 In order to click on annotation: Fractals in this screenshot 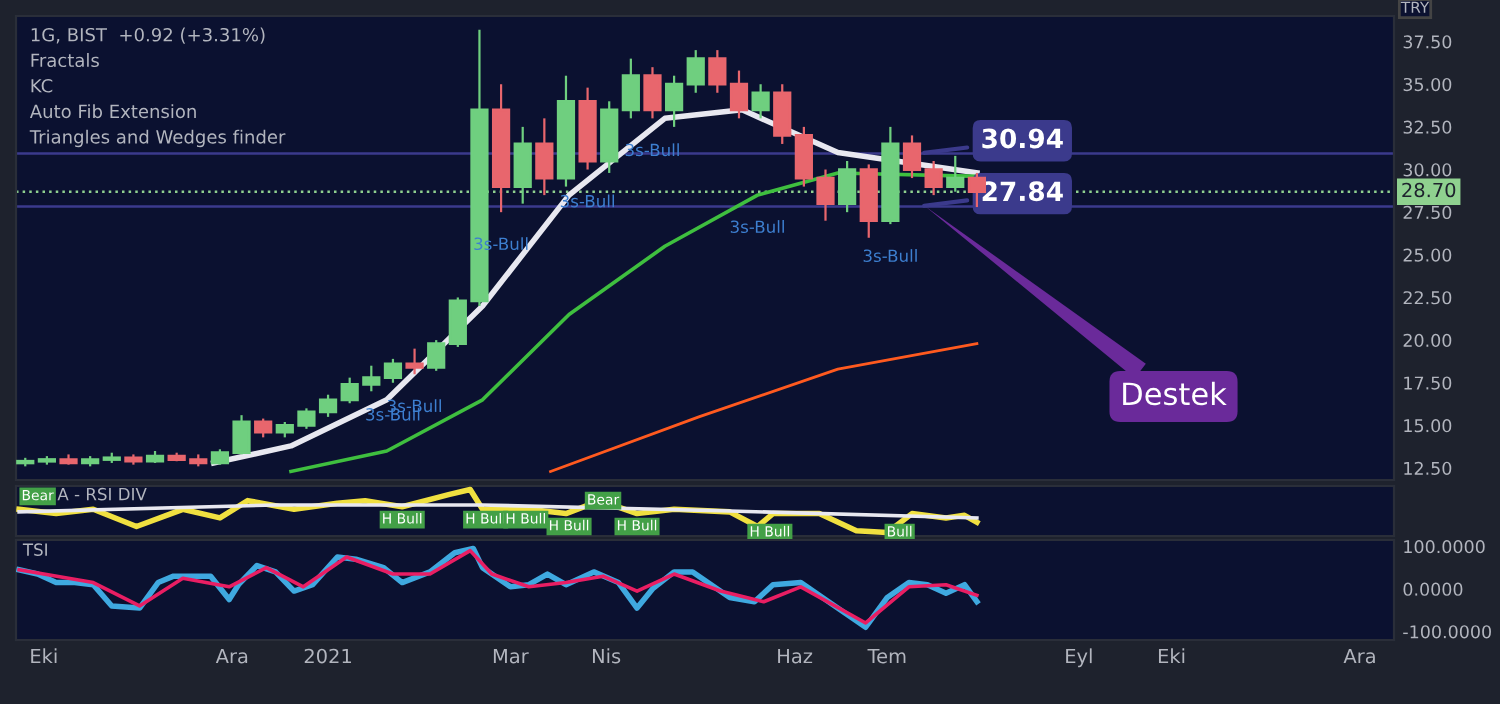, I will do `click(65, 60)`.